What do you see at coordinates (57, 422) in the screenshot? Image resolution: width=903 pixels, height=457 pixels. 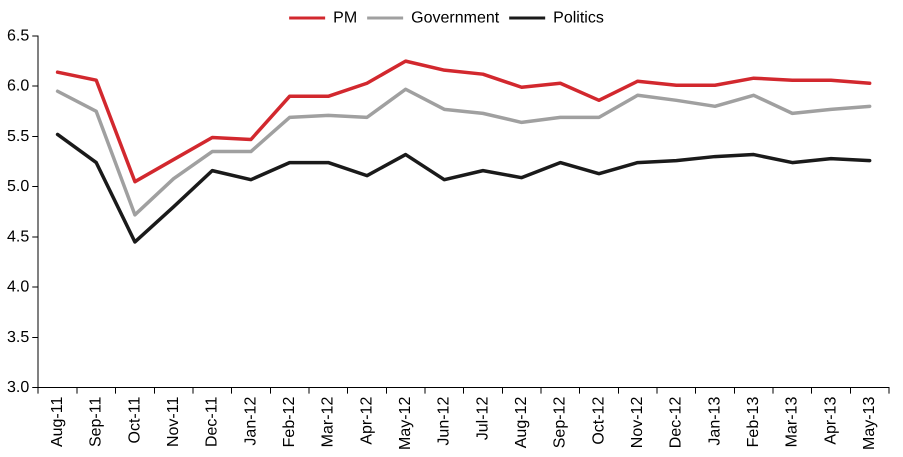 I see `x-tick-label: Aug-11` at bounding box center [57, 422].